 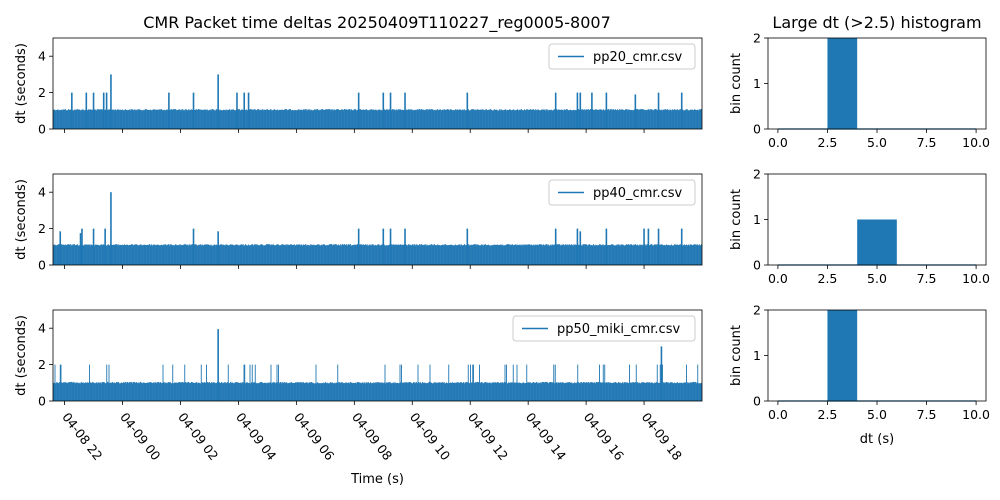 I want to click on legend: pp40_cmr.csv, so click(x=622, y=192).